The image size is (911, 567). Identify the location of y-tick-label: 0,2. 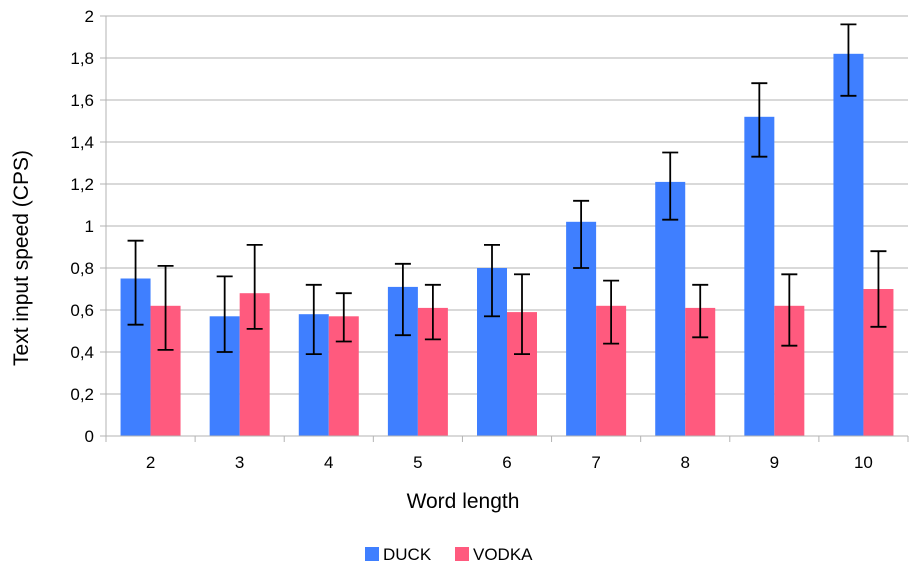
(82, 394).